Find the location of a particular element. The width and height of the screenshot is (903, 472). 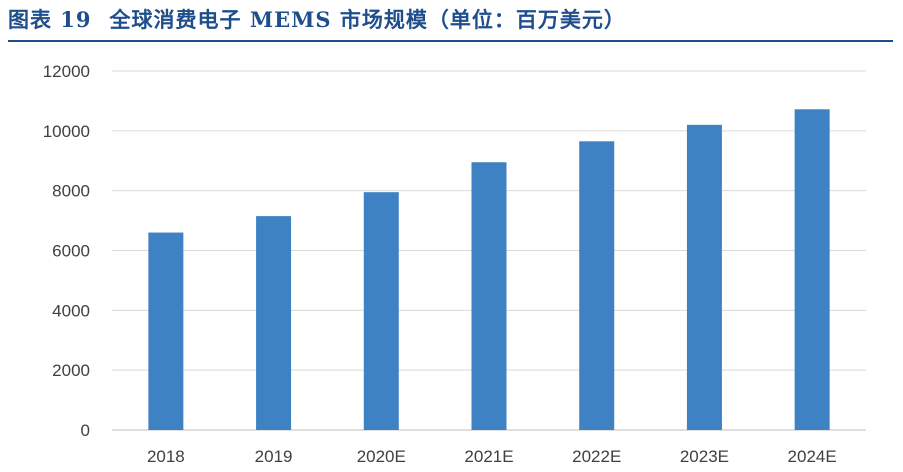

x-tick-label: 2020E is located at coordinates (381, 456).